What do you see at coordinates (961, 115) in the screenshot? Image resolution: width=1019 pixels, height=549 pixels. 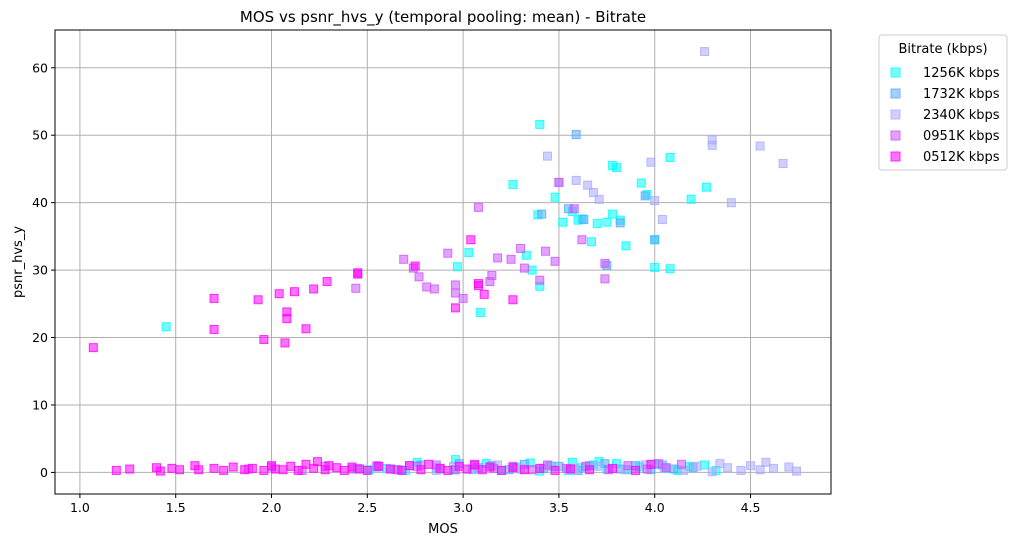 I see `legend-label: 2340K kbps` at bounding box center [961, 115].